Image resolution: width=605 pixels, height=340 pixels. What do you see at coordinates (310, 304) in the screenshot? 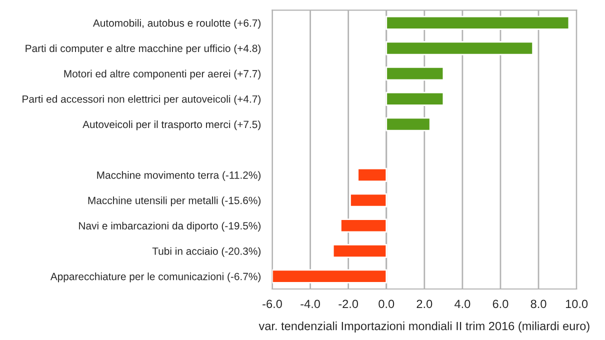
I see `x-tick-label: -4.0` at bounding box center [310, 304].